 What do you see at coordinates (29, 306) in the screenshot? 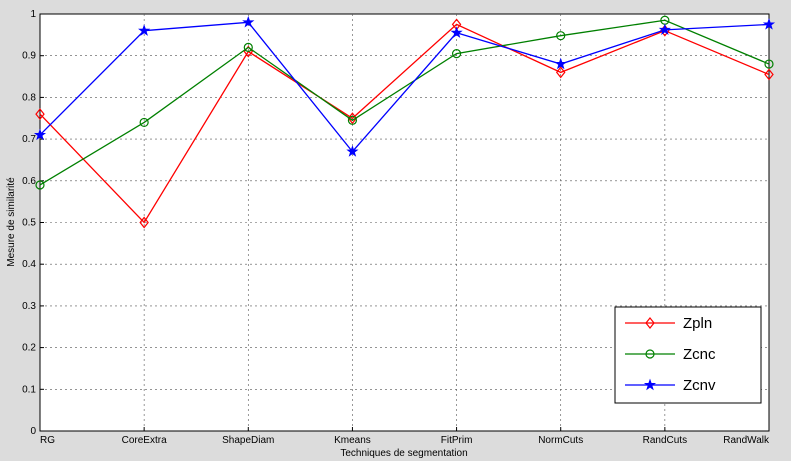
I see `y-tick-label: 0.3` at bounding box center [29, 306].